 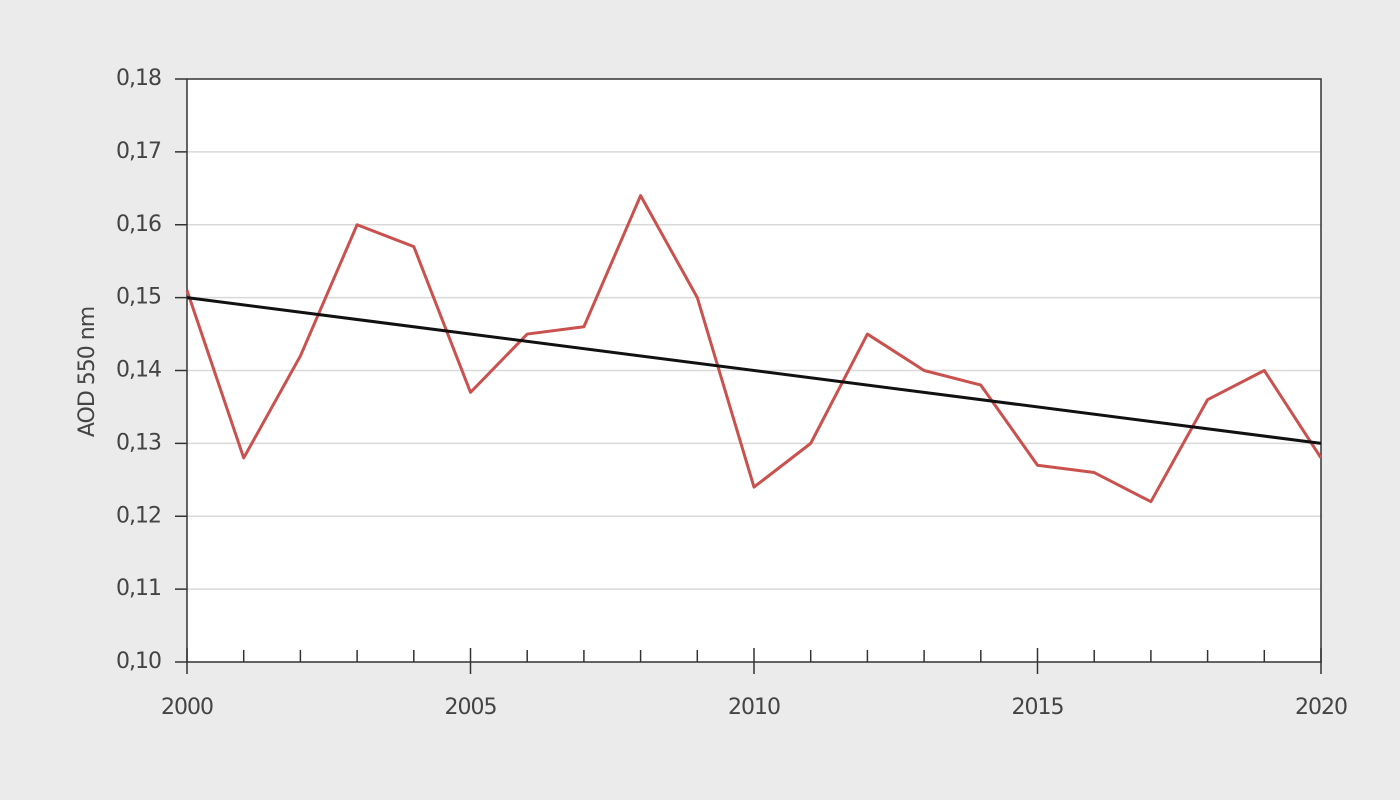 I want to click on y-tick-label: 0,15, so click(x=138, y=297).